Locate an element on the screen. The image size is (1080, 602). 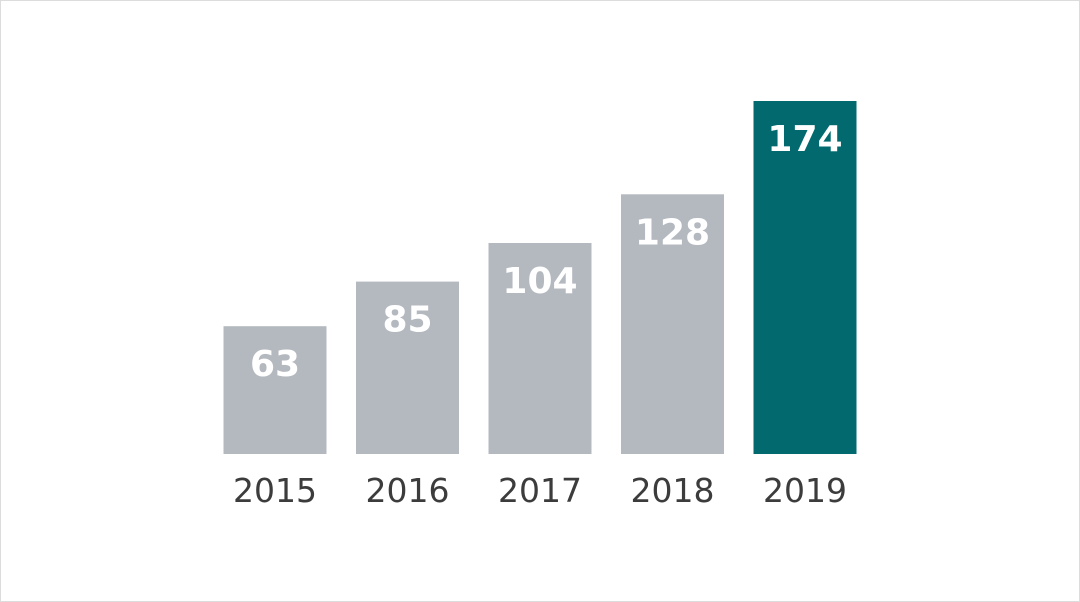
data-label-2017: 104 is located at coordinates (539, 281).